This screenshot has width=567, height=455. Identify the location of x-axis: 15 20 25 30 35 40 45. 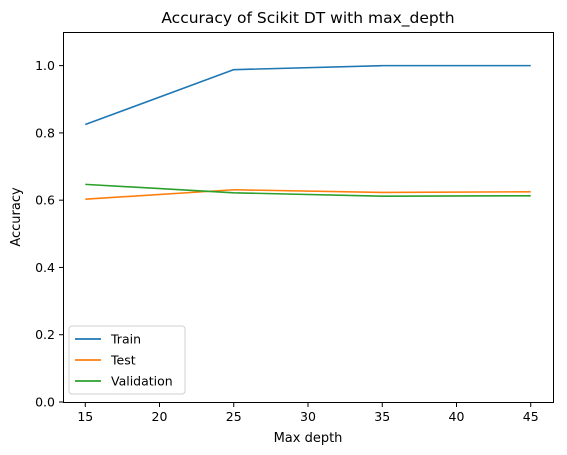
(308, 413).